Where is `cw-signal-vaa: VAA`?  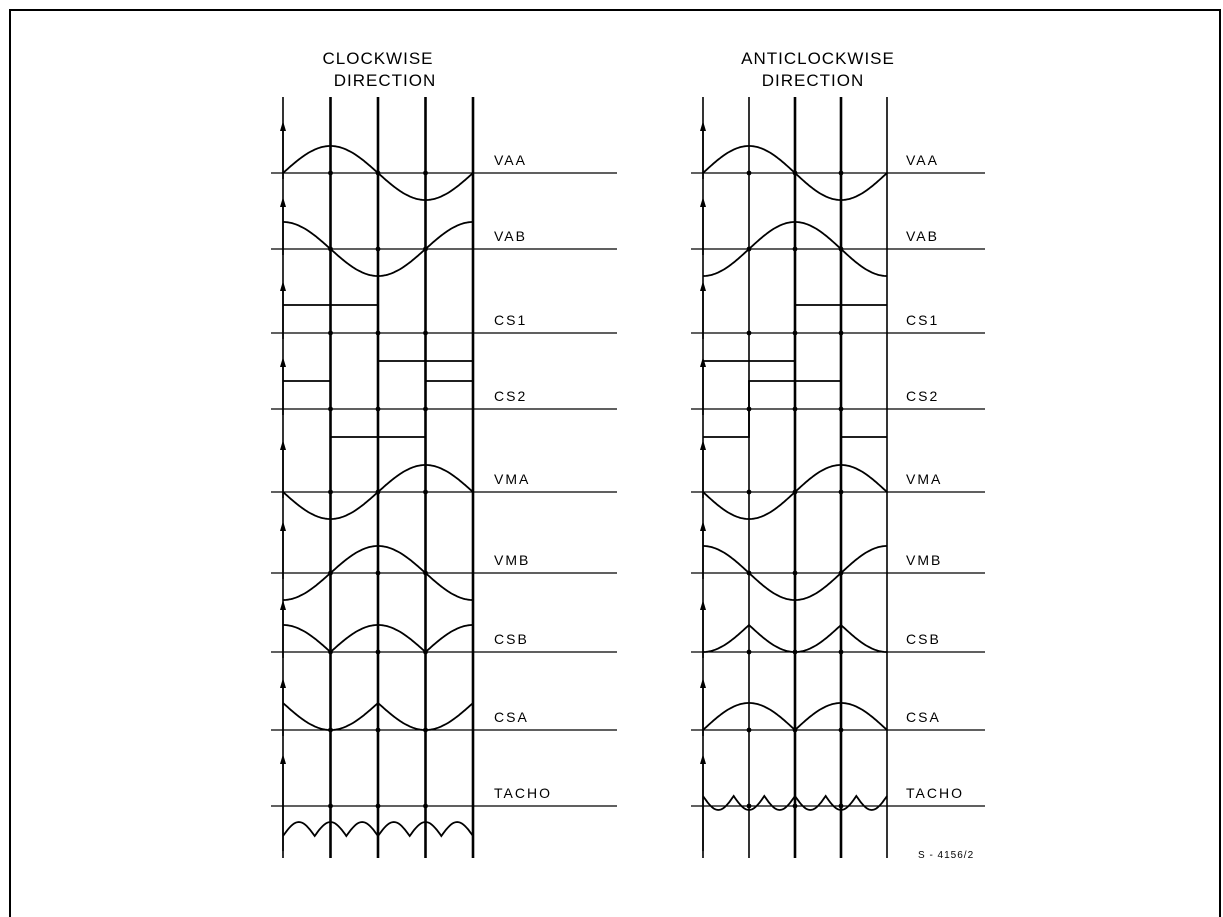
cw-signal-vaa: VAA is located at coordinates (444, 161).